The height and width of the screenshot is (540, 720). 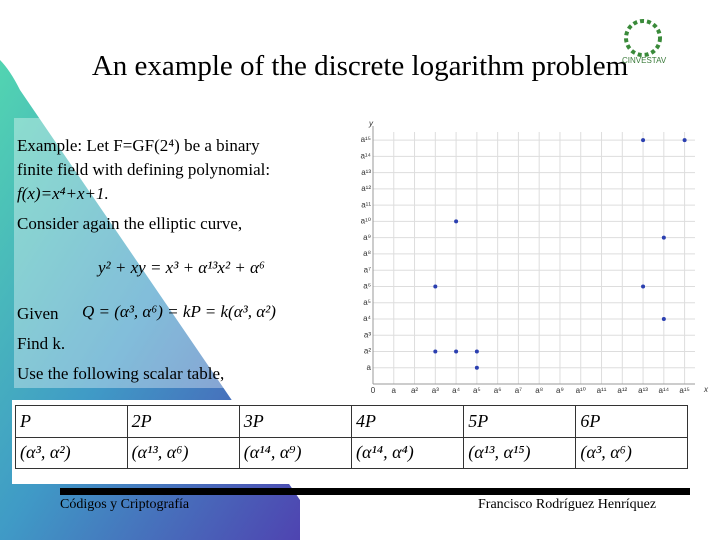 I want to click on logo-text: CINVESTAV, so click(x=644, y=60).